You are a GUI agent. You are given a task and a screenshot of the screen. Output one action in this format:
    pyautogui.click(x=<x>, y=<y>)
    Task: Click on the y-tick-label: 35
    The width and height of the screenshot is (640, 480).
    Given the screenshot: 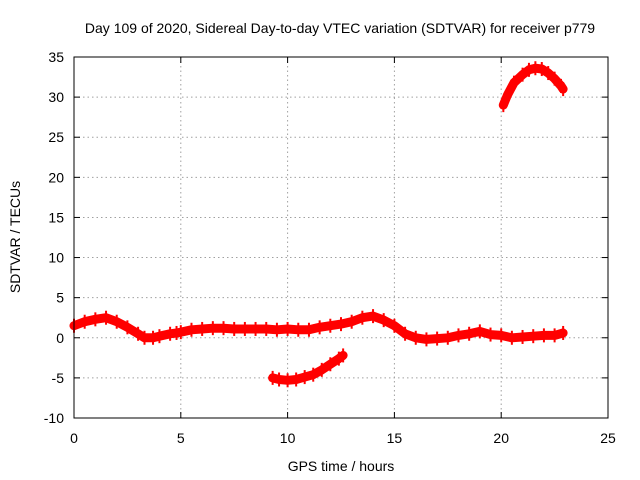 What is the action you would take?
    pyautogui.click(x=56, y=57)
    